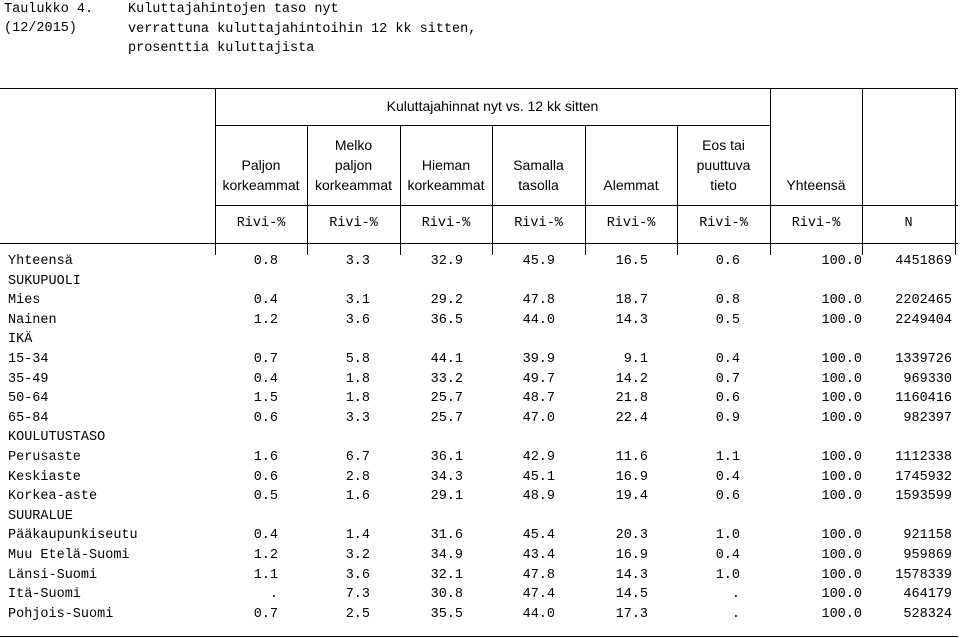 This screenshot has height=638, width=960. I want to click on cell: 14.2, so click(631, 379).